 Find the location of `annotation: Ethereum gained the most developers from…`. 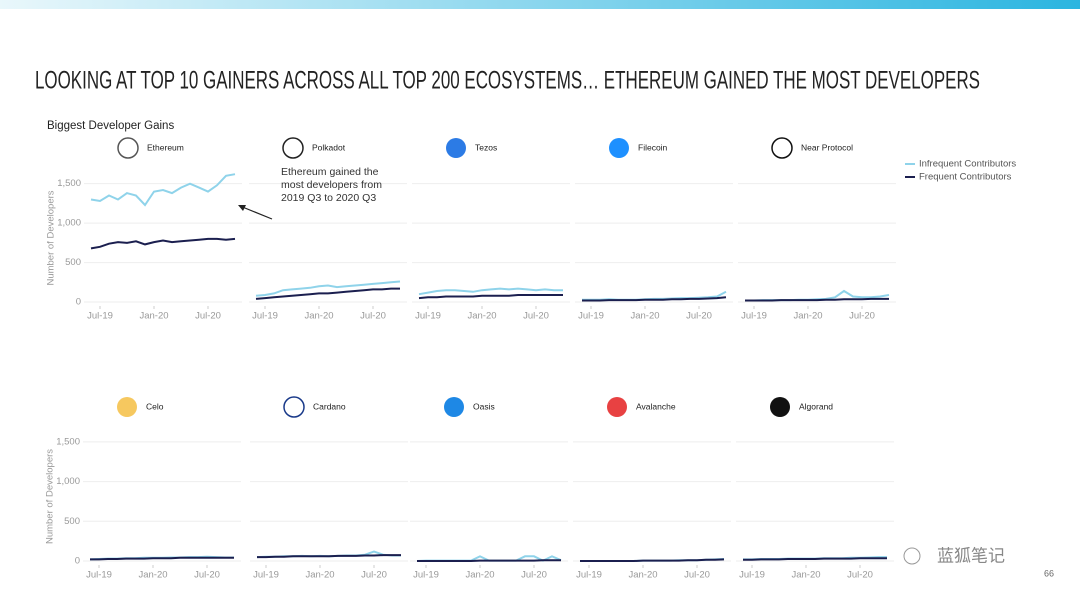

annotation: Ethereum gained the most developers from… is located at coordinates (331, 185).